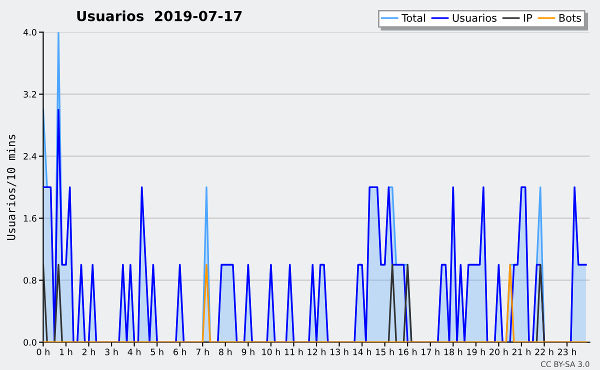 The height and width of the screenshot is (370, 600). I want to click on x-tick-label: 8 h, so click(225, 352).